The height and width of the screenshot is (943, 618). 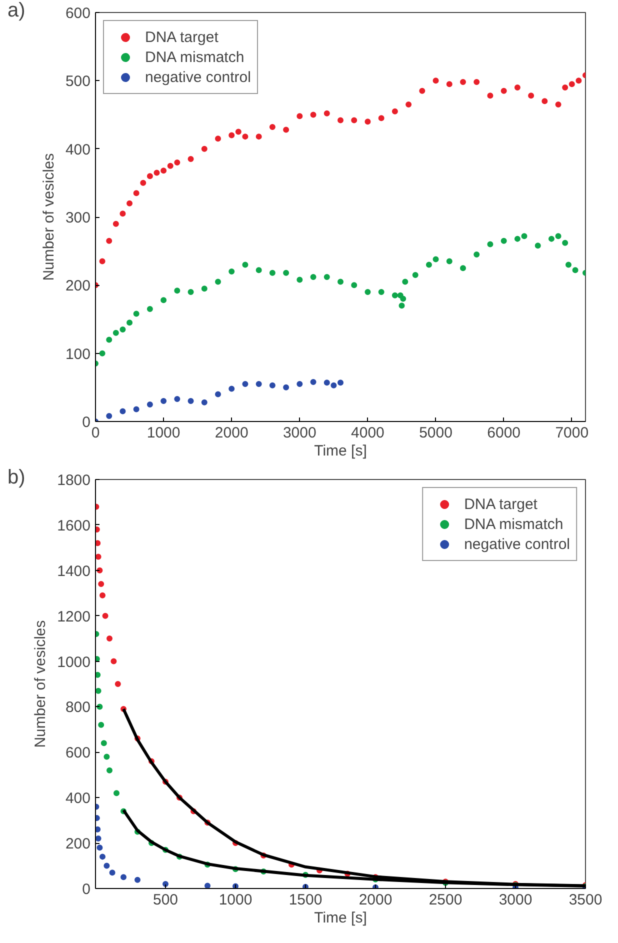 I want to click on y-tick-label: 800, so click(x=78, y=707).